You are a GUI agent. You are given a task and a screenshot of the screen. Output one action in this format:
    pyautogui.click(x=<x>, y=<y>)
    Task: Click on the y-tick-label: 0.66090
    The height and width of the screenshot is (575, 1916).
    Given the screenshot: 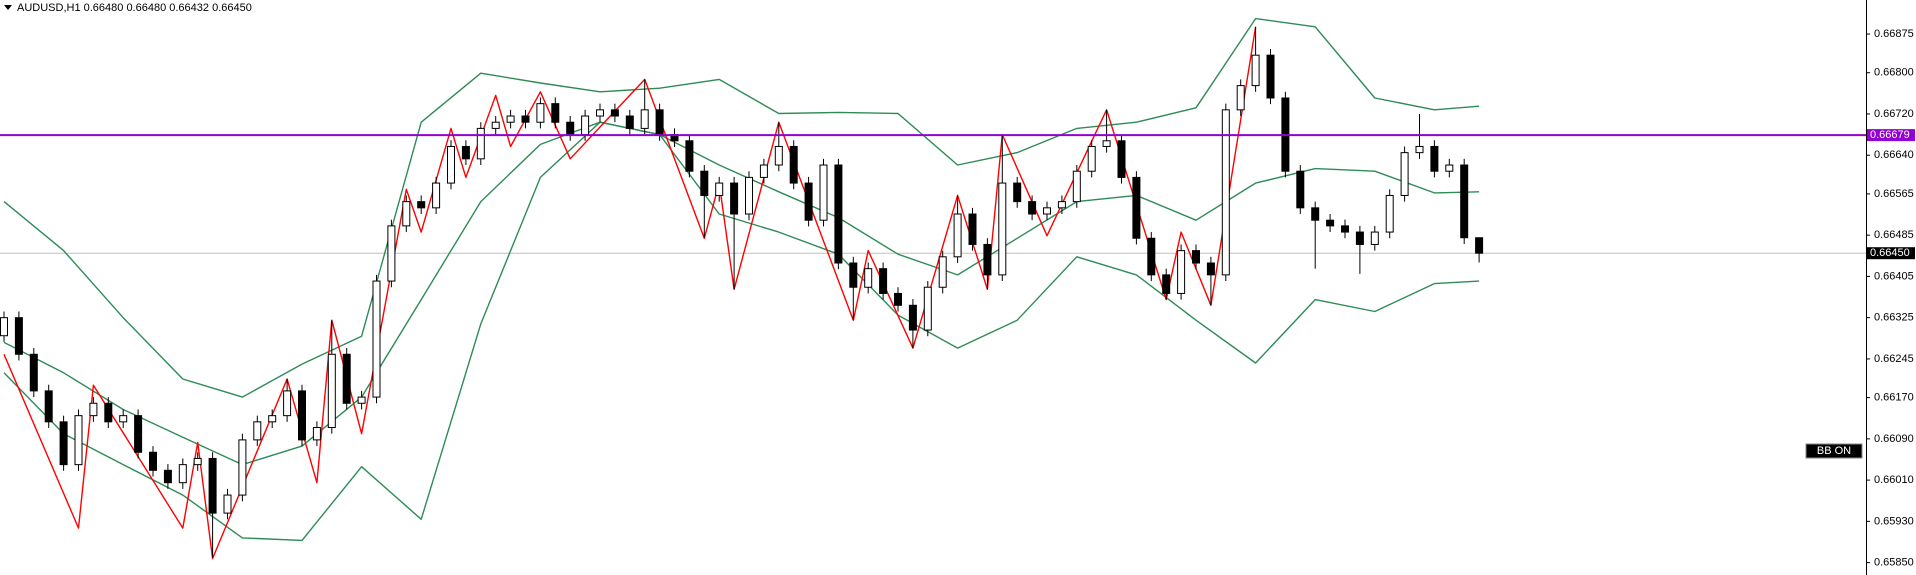 What is the action you would take?
    pyautogui.click(x=1894, y=439)
    